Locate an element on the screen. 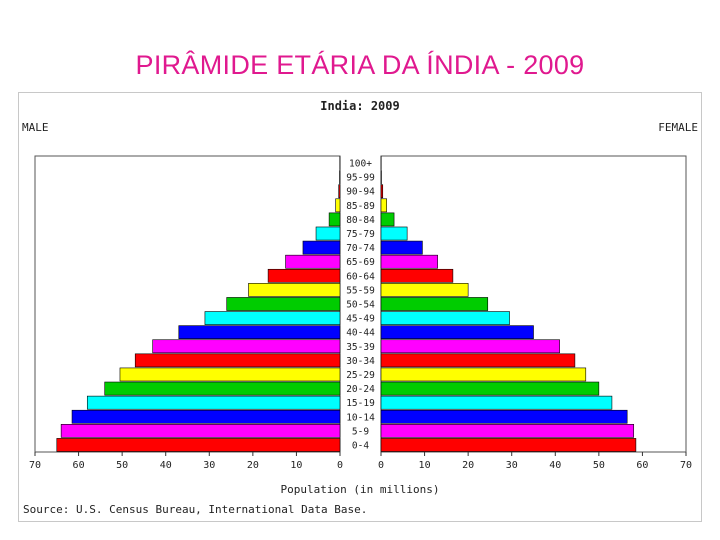 The height and width of the screenshot is (540, 720). male-x-tick-label: 70 is located at coordinates (35, 465).